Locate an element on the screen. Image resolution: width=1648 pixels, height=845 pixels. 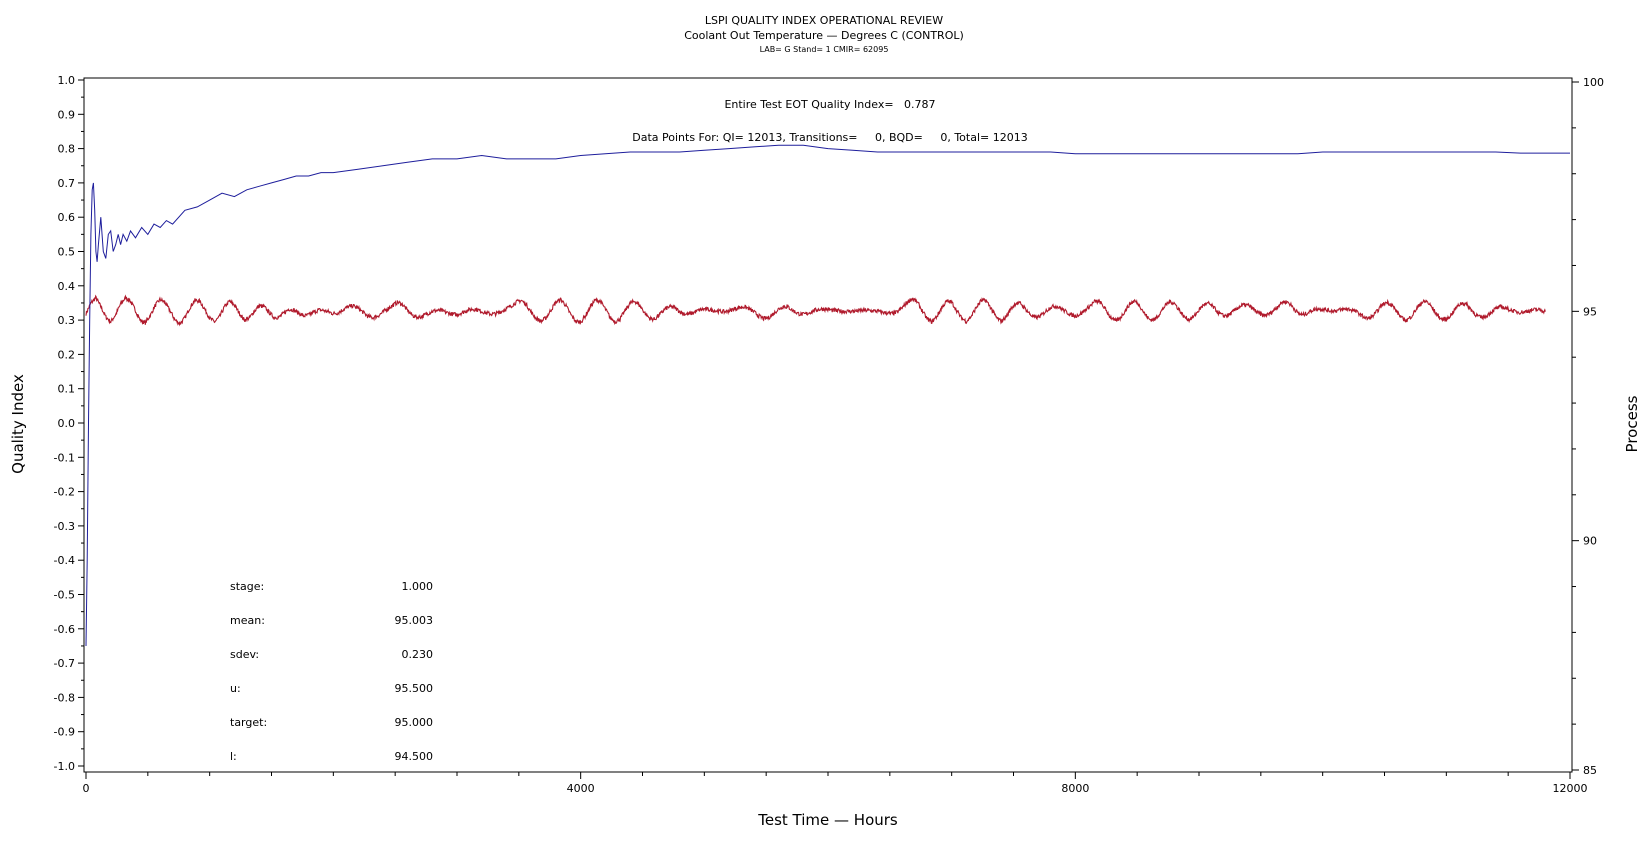
y-left-tick-label: 0.1 is located at coordinates (67, 389).